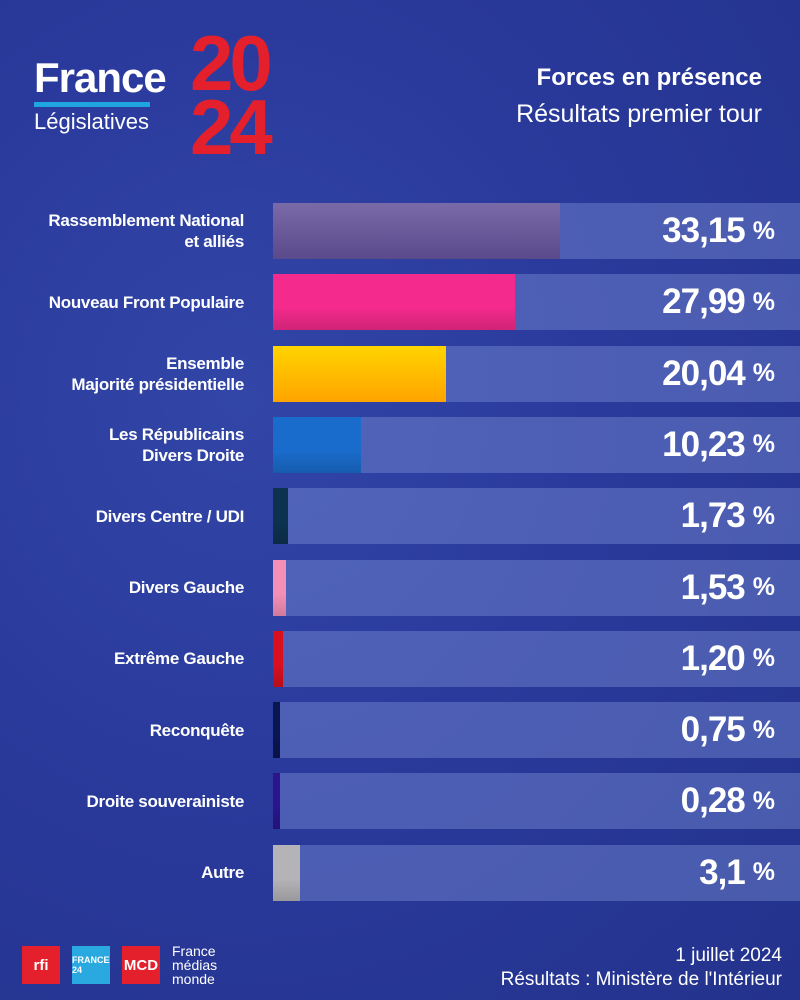 This screenshot has width=800, height=1000. I want to click on value-number: 27,99, so click(704, 302).